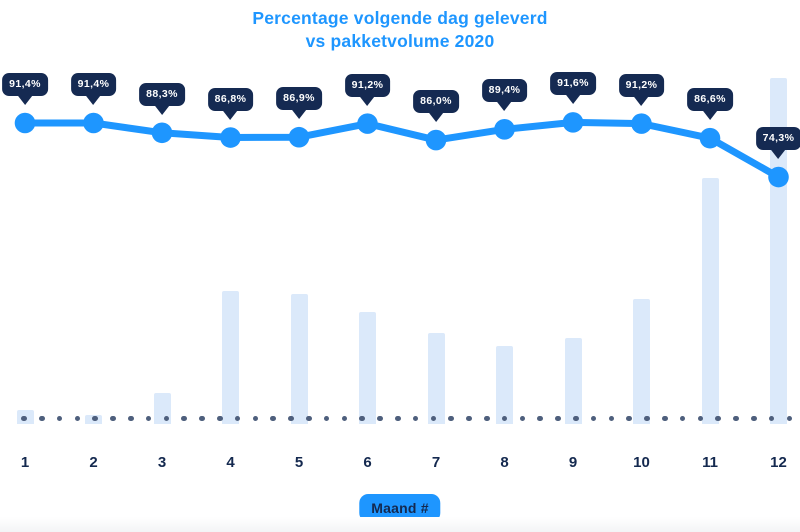 This screenshot has width=800, height=532. I want to click on x-axis-label: 7, so click(436, 462).